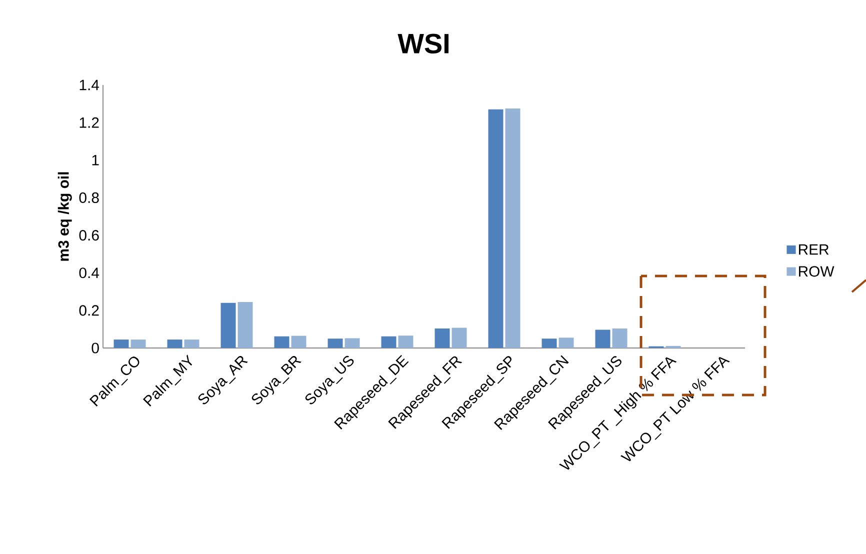 This screenshot has width=866, height=554. What do you see at coordinates (89, 122) in the screenshot?
I see `y-tick-label: 1.2` at bounding box center [89, 122].